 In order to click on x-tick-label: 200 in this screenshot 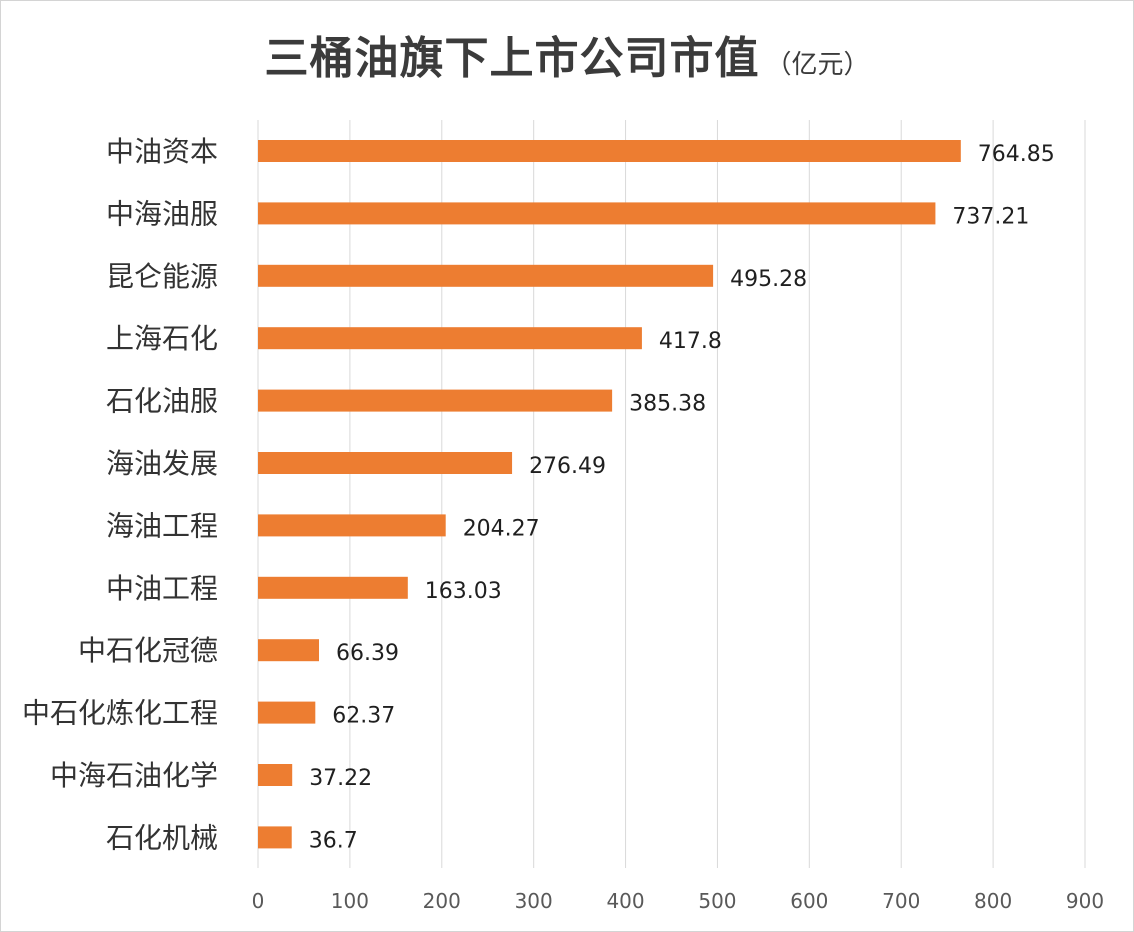, I will do `click(442, 901)`.